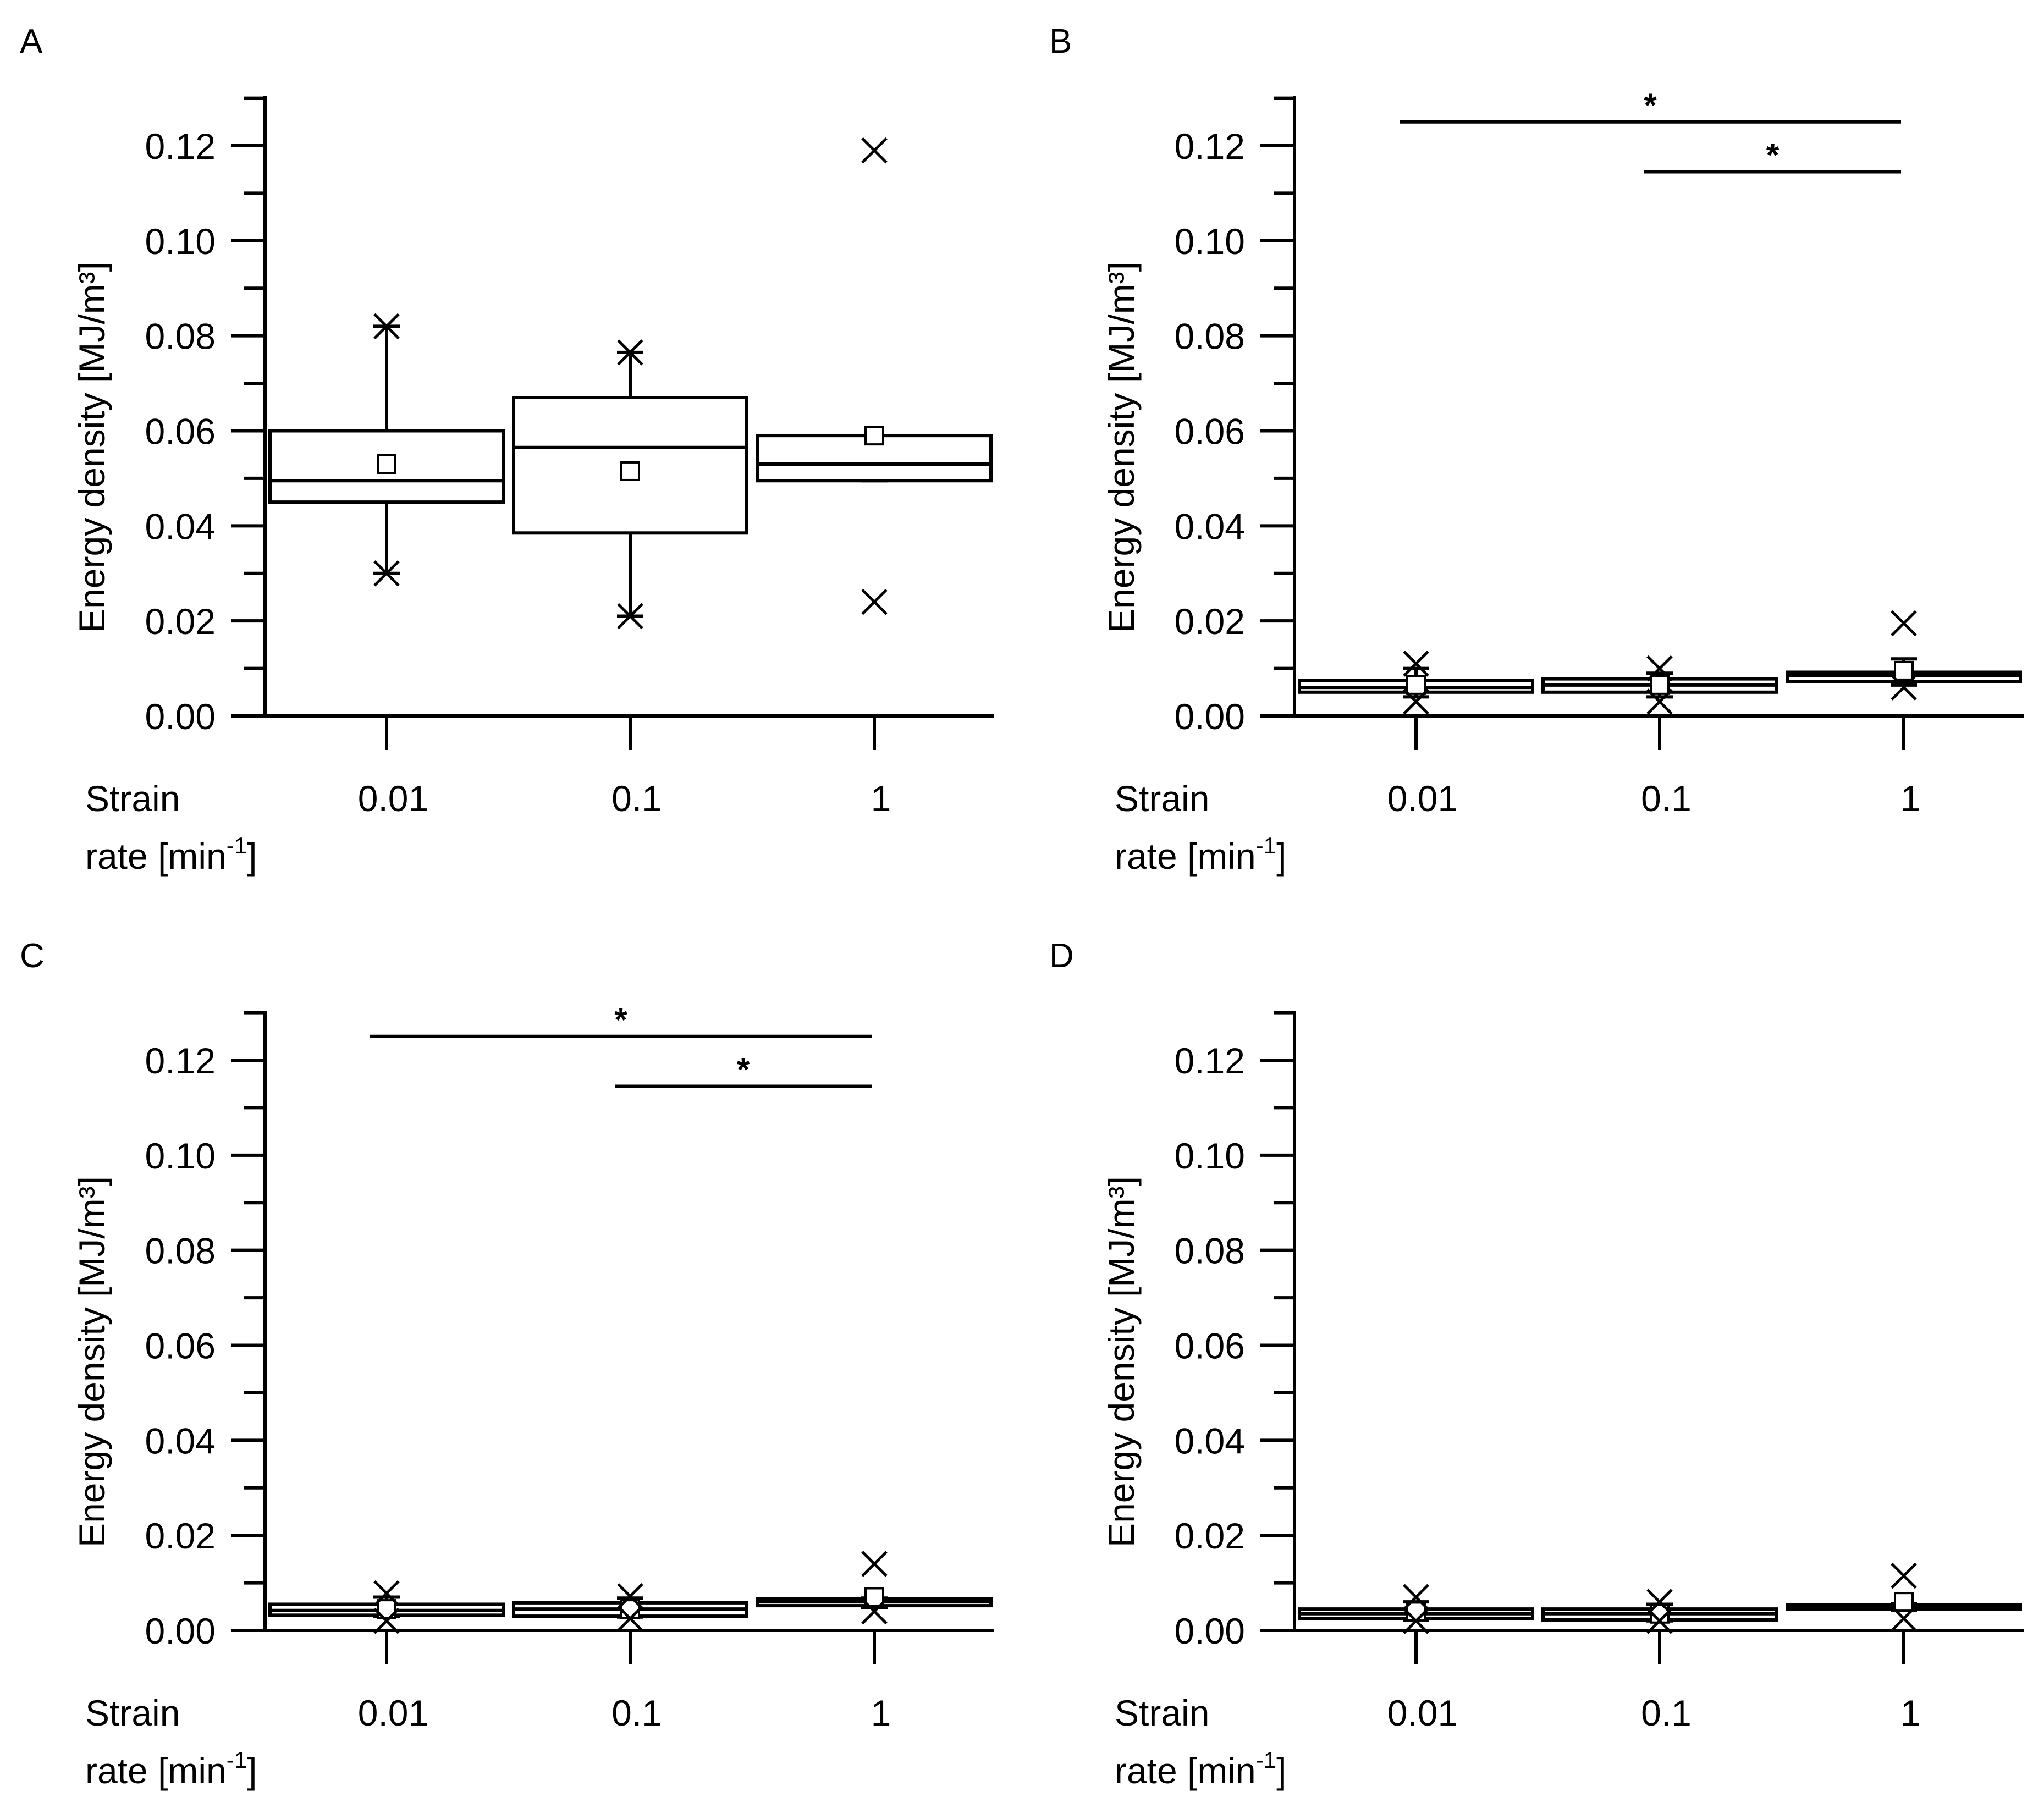 Image resolution: width=2044 pixels, height=1808 pixels. Describe the element at coordinates (1061, 956) in the screenshot. I see `panel-label: D` at that location.